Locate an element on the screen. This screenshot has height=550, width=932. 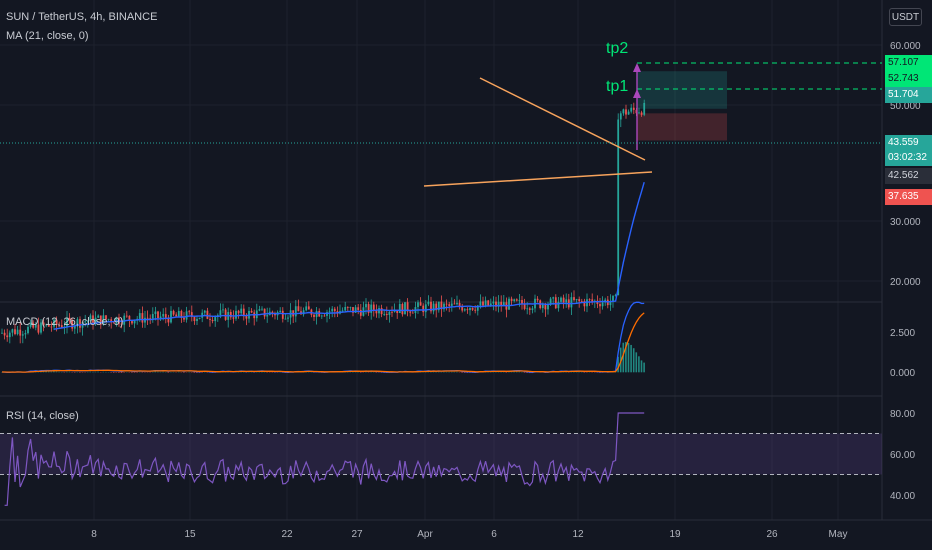
rsi-band is located at coordinates (441, 454).